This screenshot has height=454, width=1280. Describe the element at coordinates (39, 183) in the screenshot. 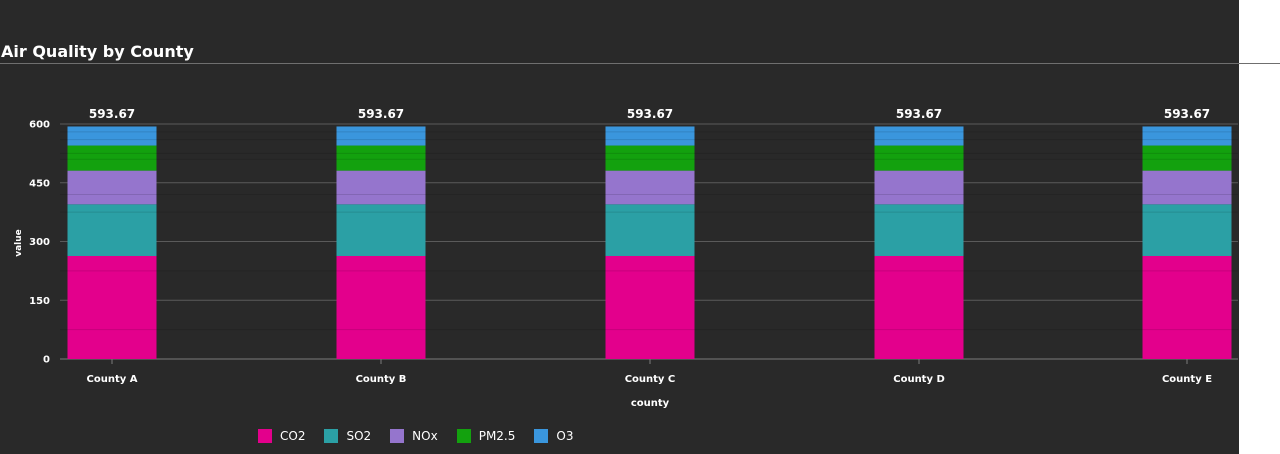

I see `y-tick-label: 450` at that location.